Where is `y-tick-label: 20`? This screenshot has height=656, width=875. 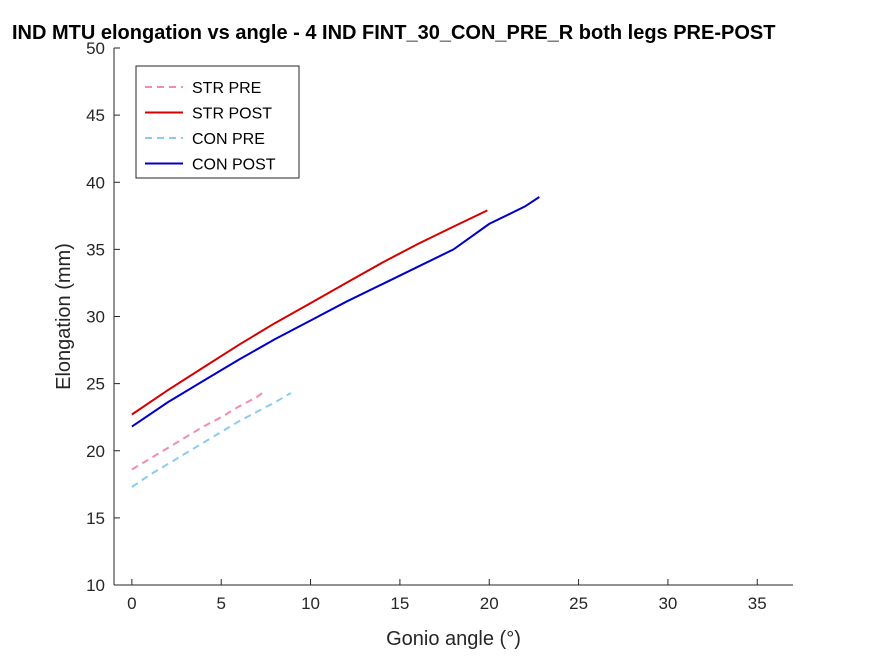 y-tick-label: 20 is located at coordinates (95, 451).